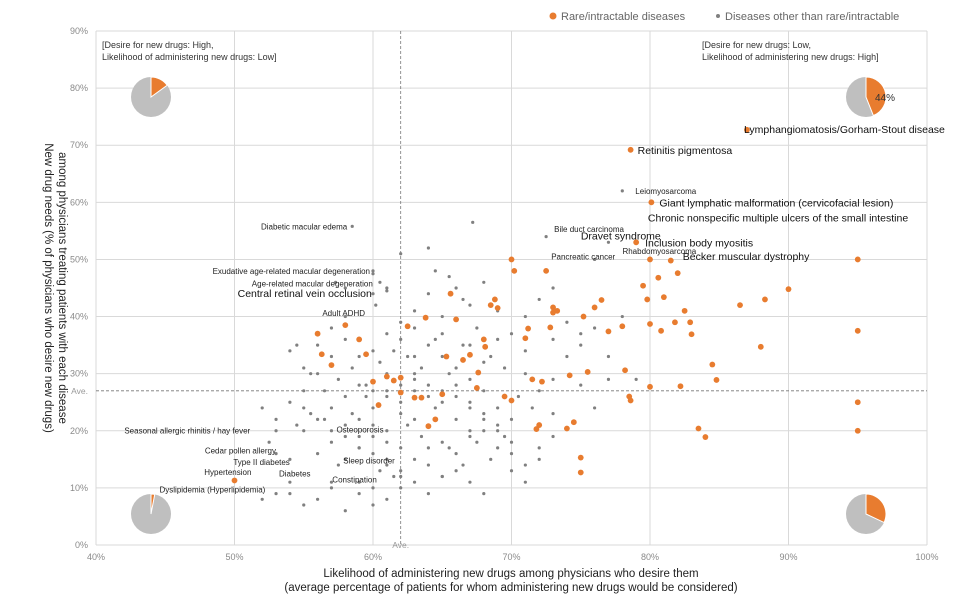 The width and height of the screenshot is (960, 600). What do you see at coordinates (589, 229) in the screenshot?
I see `point-annotation: Bile duct carcinoma` at bounding box center [589, 229].